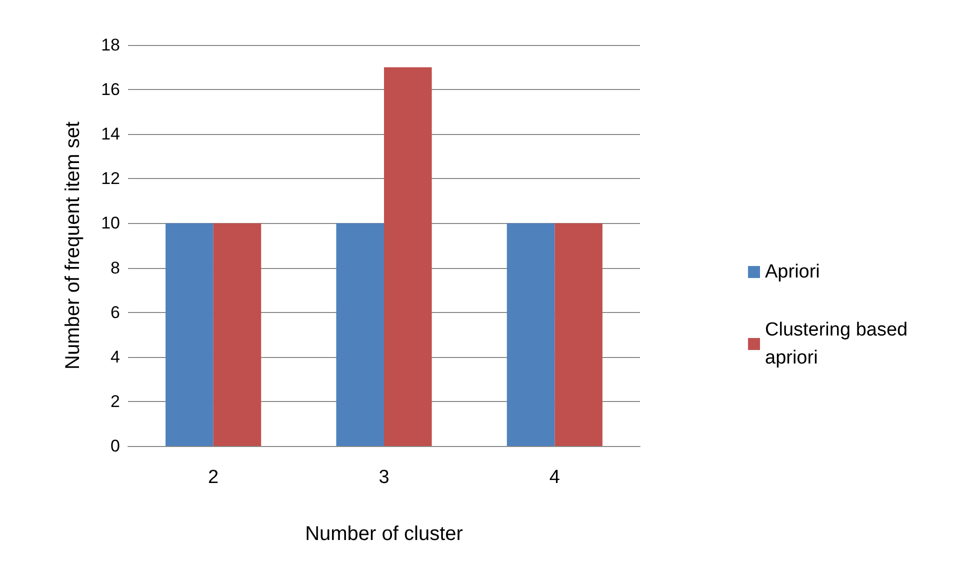 This screenshot has height=579, width=962. What do you see at coordinates (110, 134) in the screenshot?
I see `y-tick-label: 14` at bounding box center [110, 134].